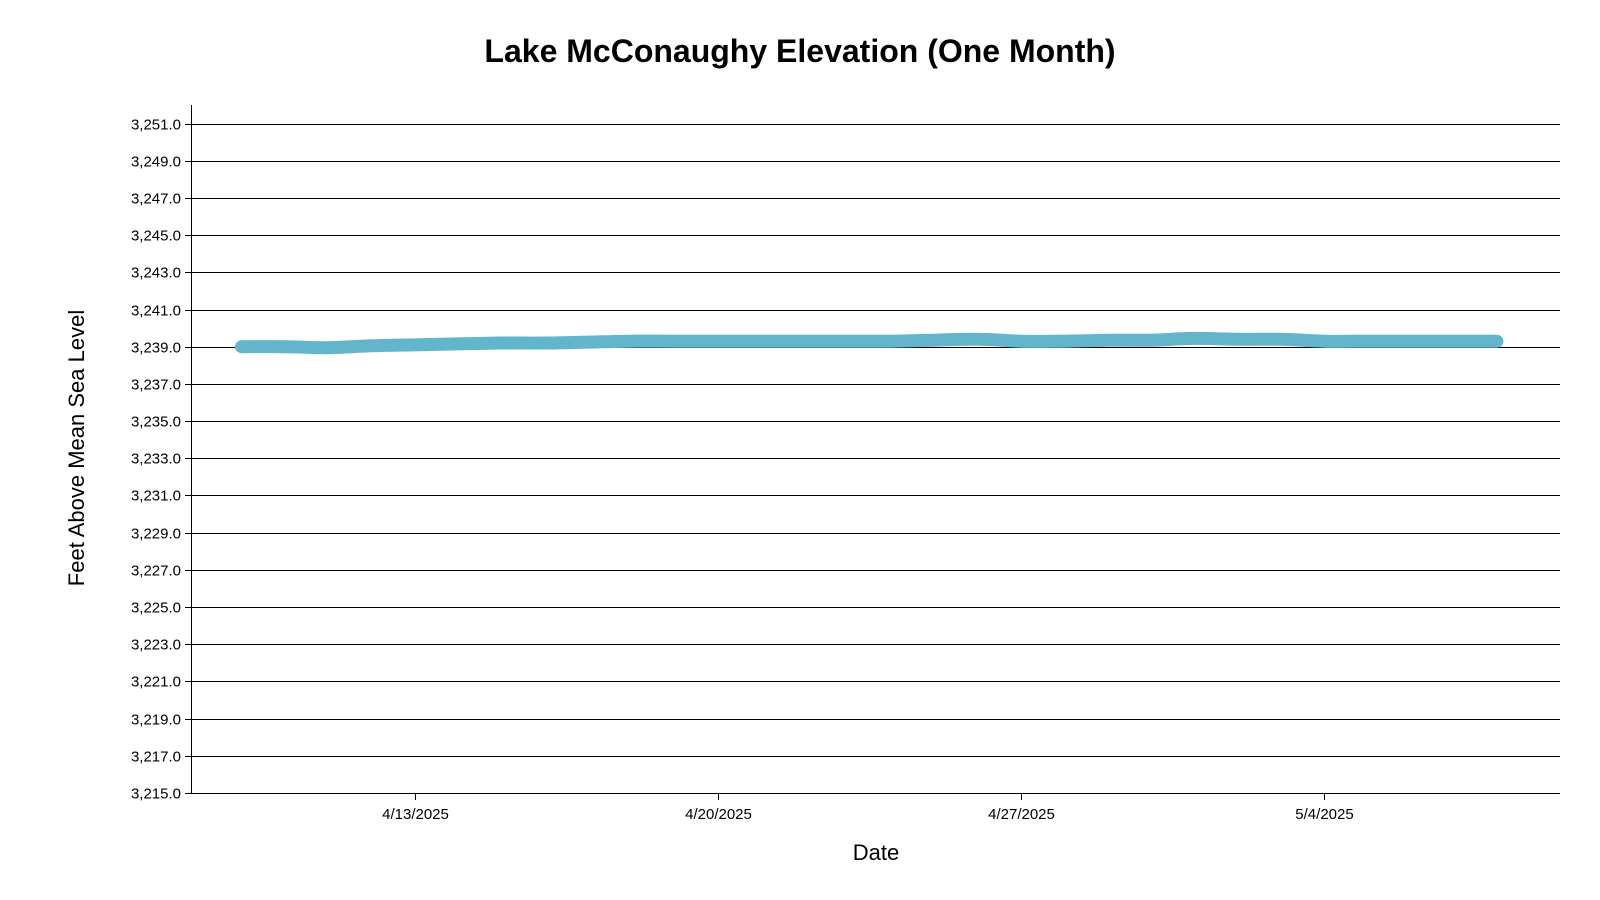  Describe the element at coordinates (156, 720) in the screenshot. I see `y-tick-label: 3,219.0` at that location.